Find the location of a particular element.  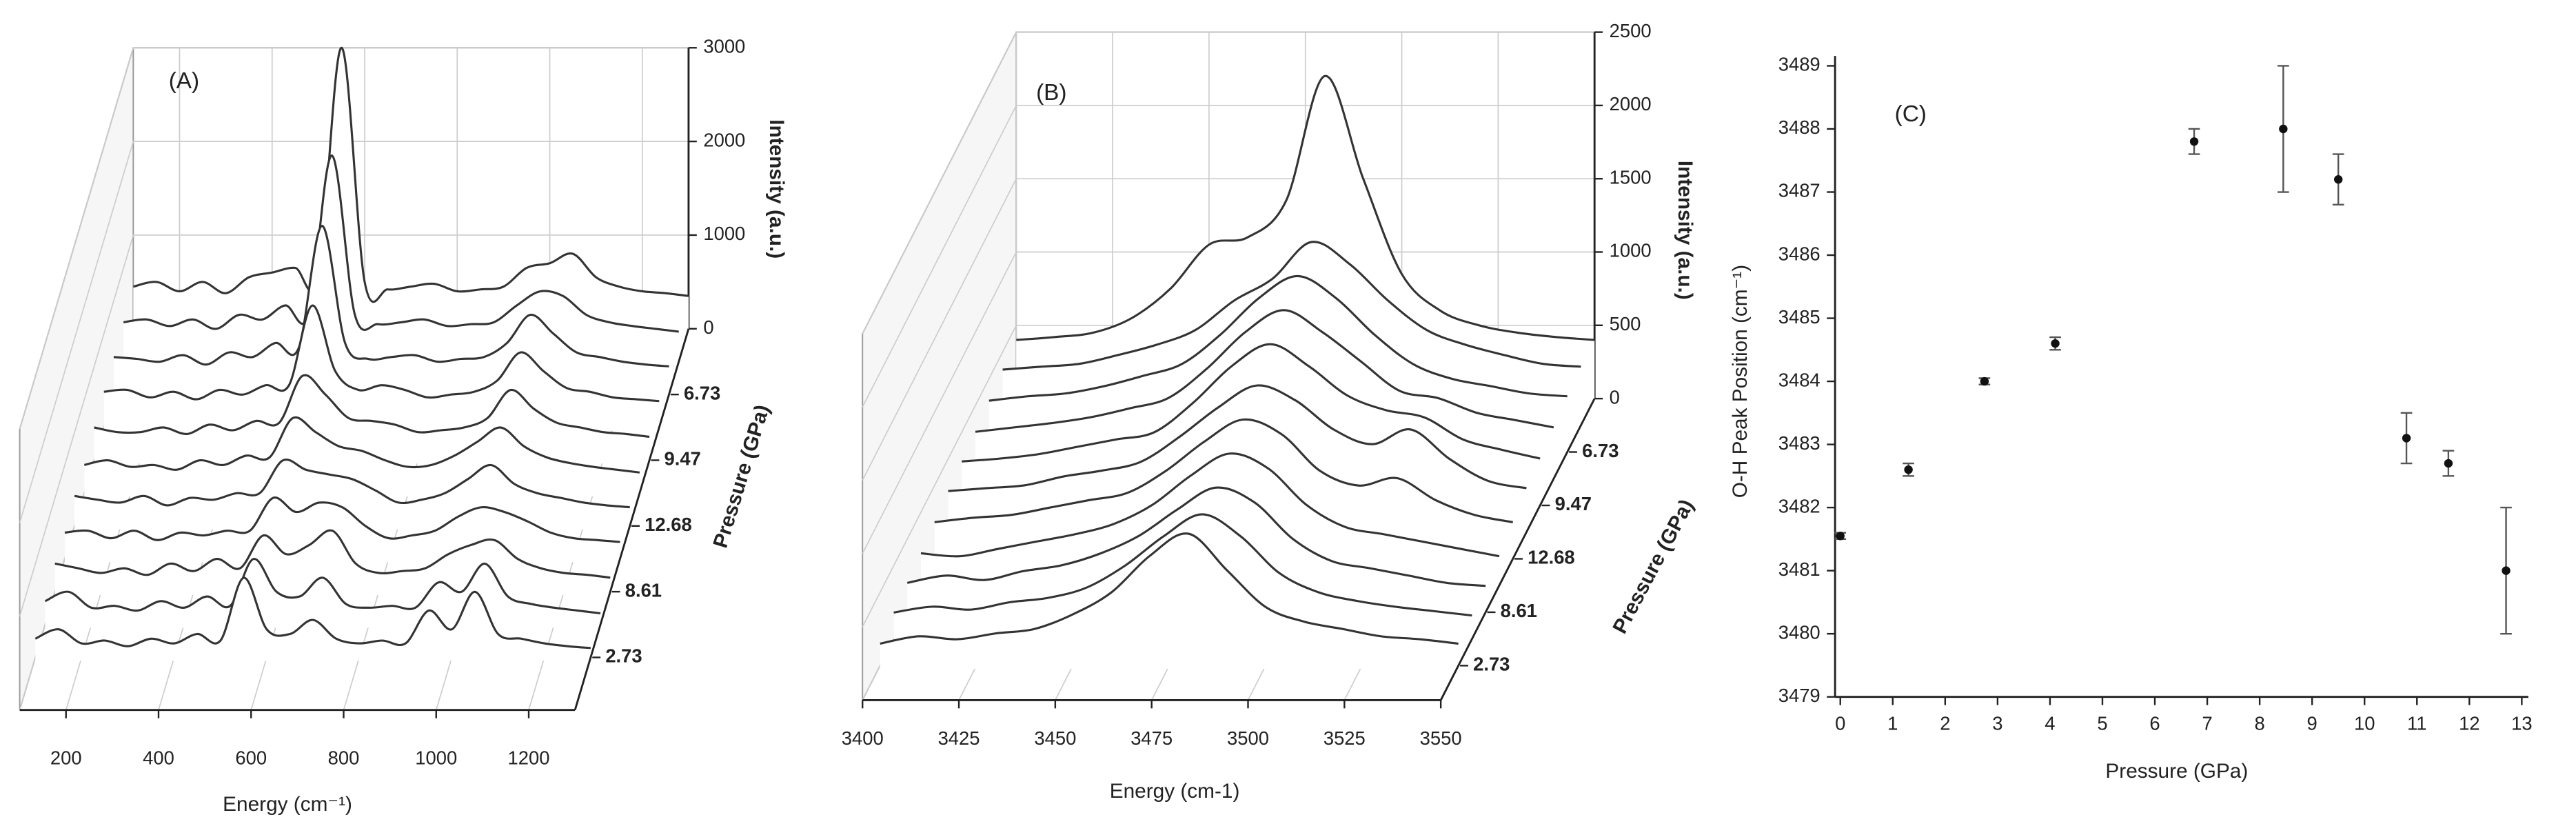

x-tick-label: 10 is located at coordinates (2364, 723).